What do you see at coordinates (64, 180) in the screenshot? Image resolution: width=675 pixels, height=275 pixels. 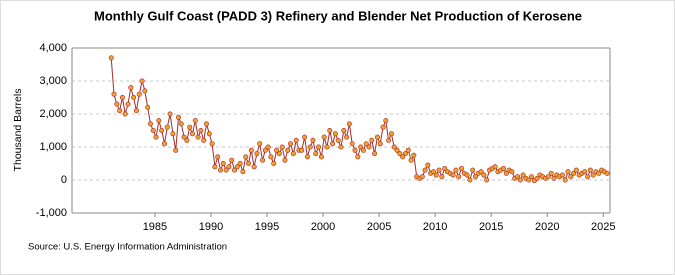 I see `y-tick-label: 0` at bounding box center [64, 180].